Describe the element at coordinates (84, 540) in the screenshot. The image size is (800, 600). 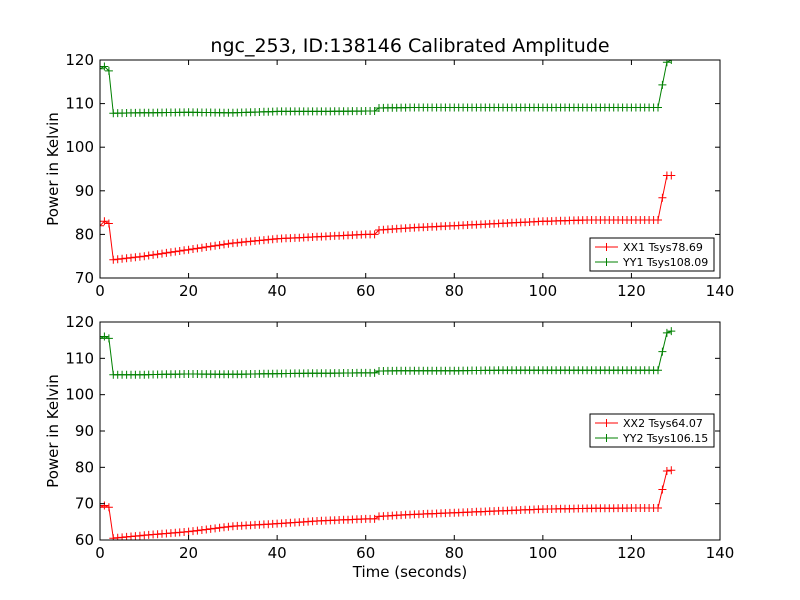
I see `y-tick-label: 60` at that location.